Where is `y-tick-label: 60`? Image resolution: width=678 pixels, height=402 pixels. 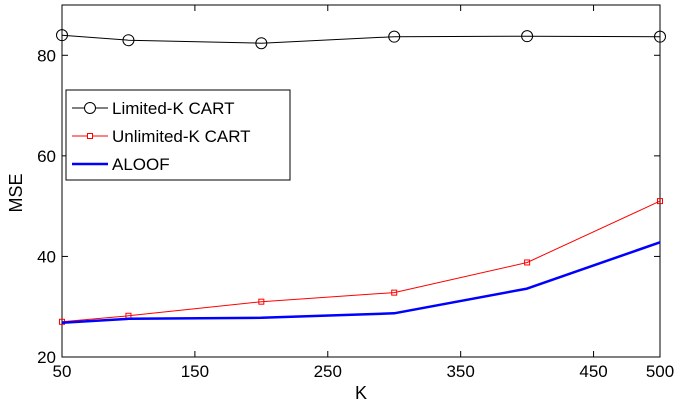 y-tick-label: 60 is located at coordinates (46, 156).